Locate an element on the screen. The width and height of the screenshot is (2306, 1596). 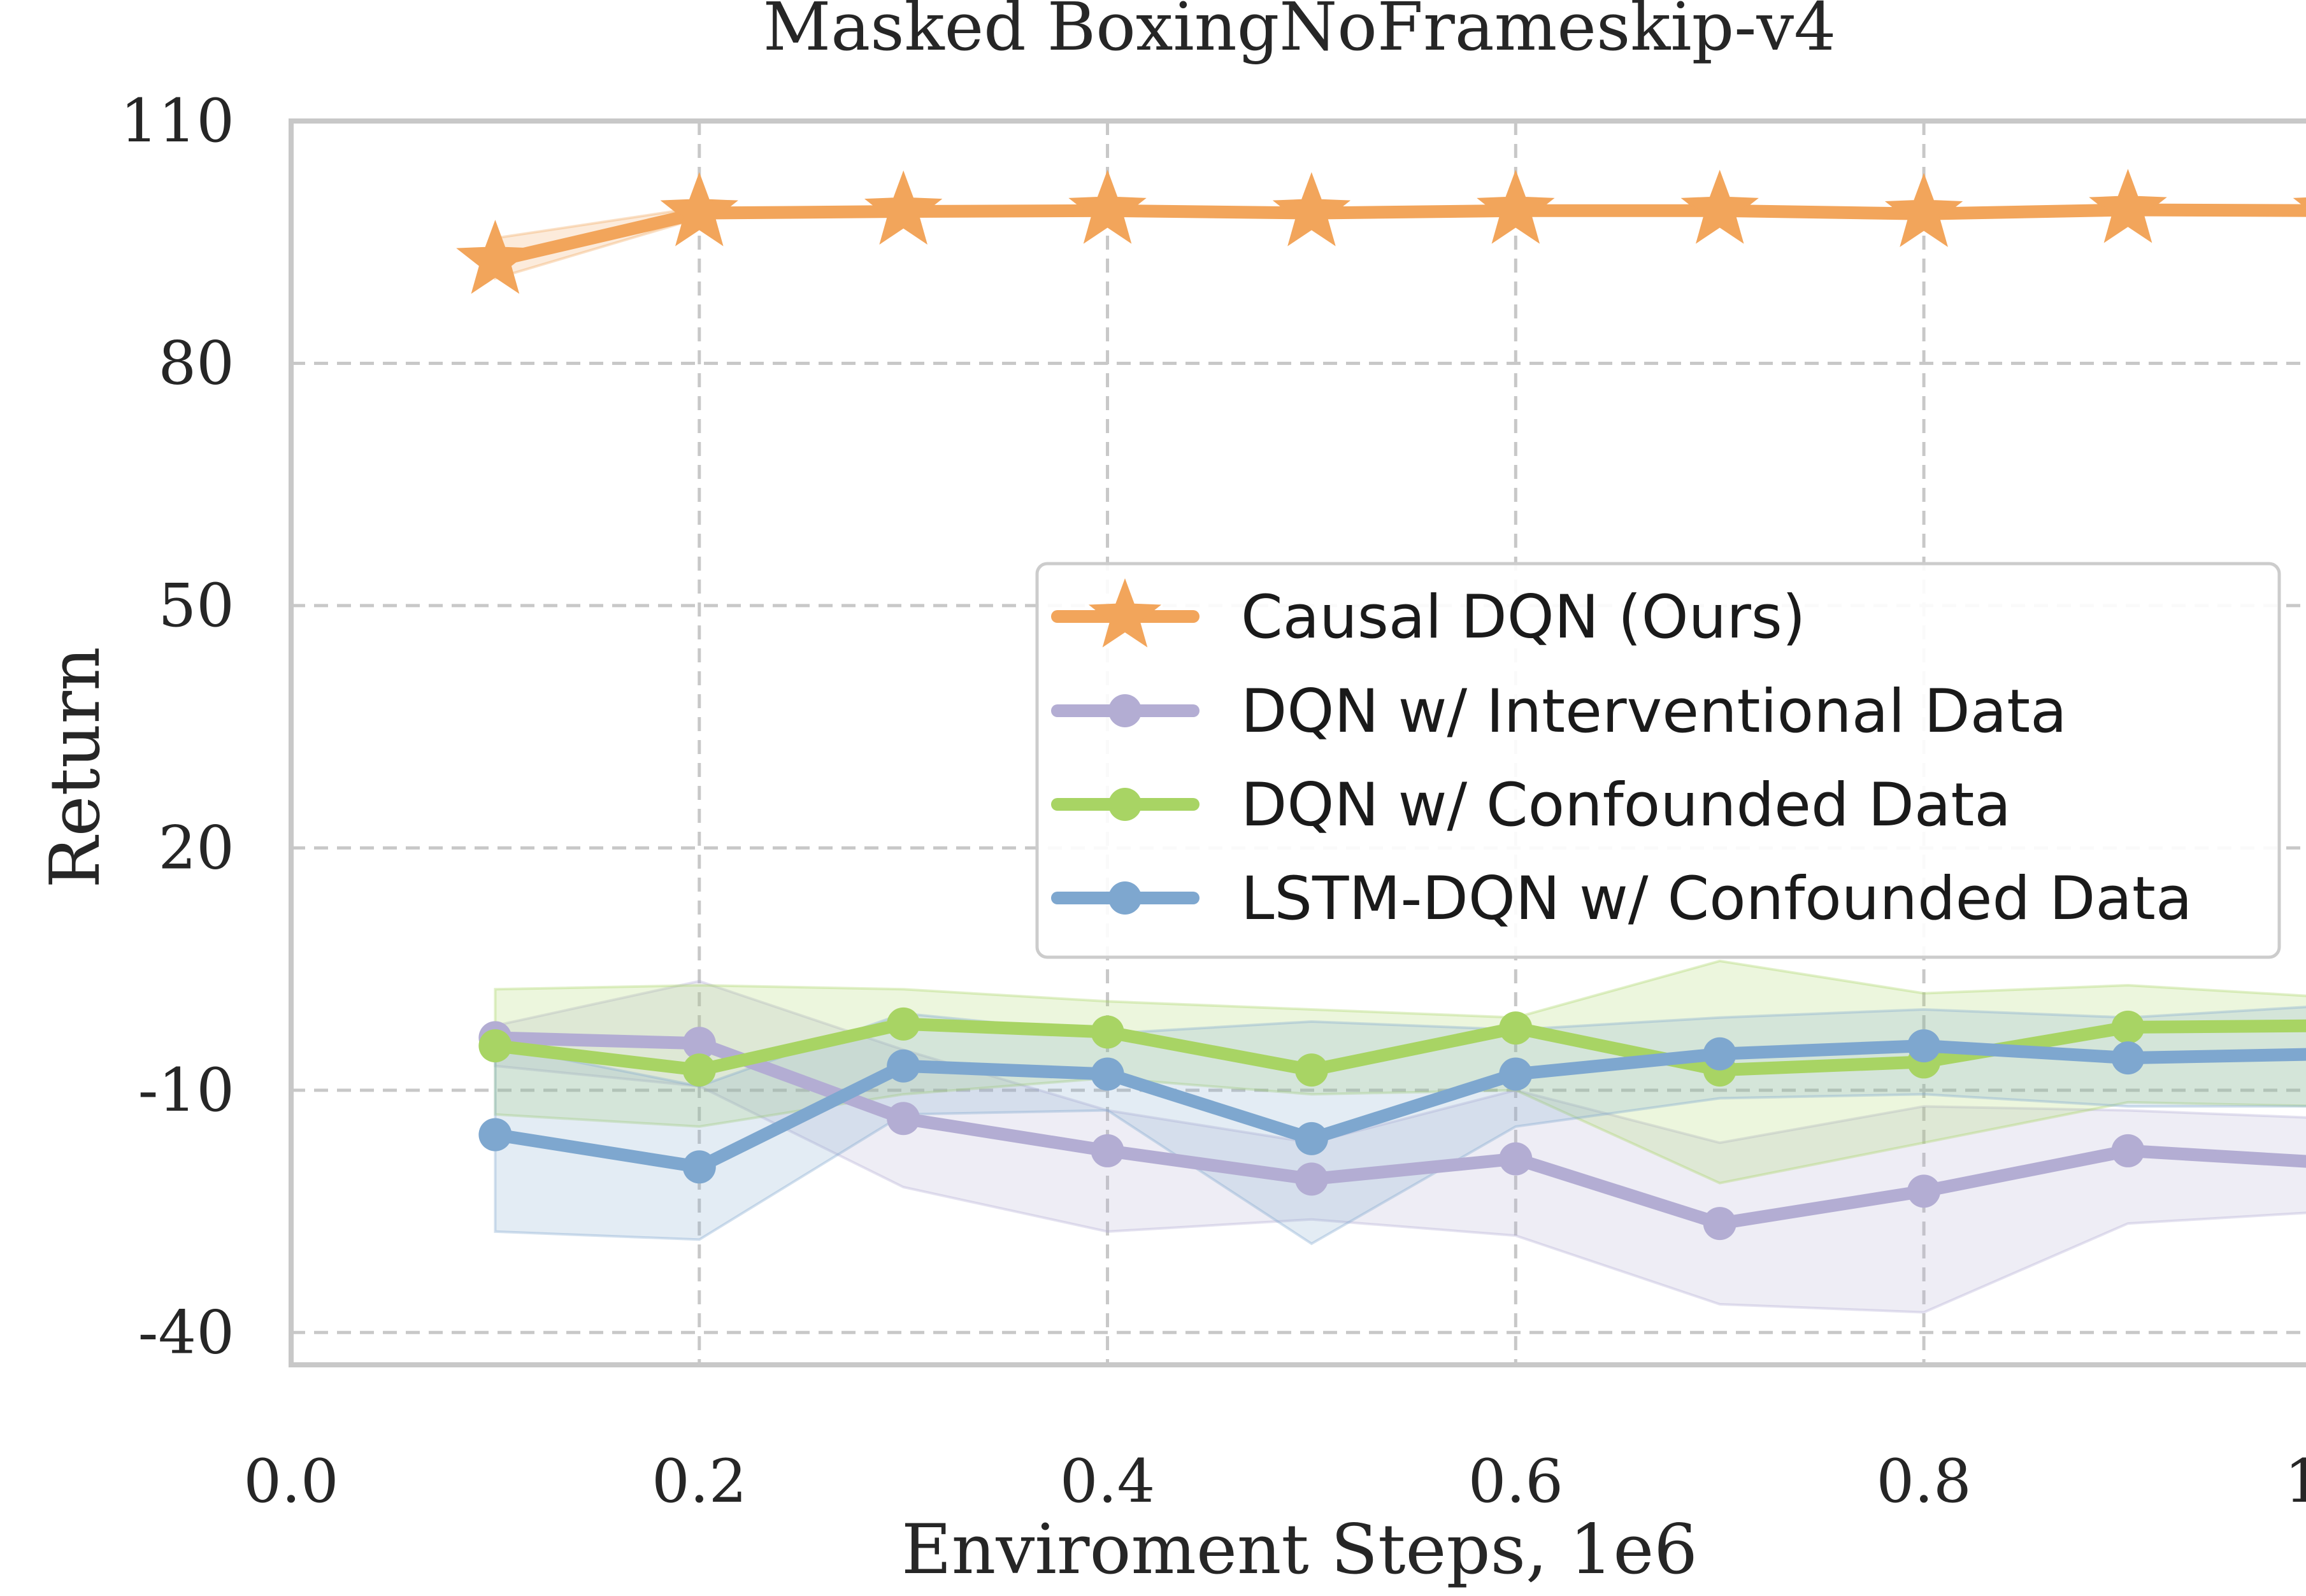
legend-label: LSTM-DQN w/ Confounded Data is located at coordinates (1716, 899).